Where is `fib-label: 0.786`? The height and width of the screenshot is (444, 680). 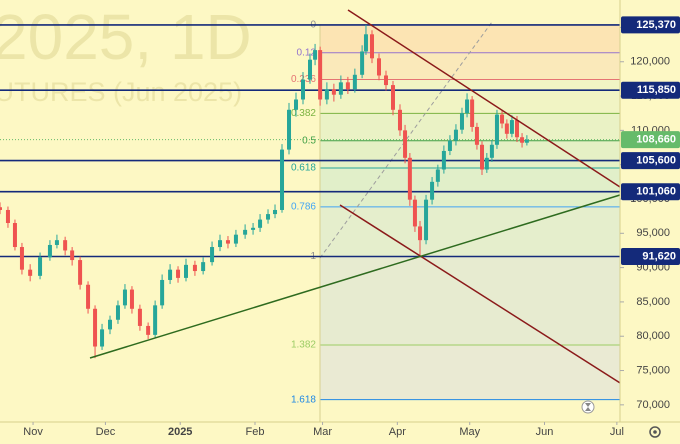 fib-label: 0.786 is located at coordinates (303, 207).